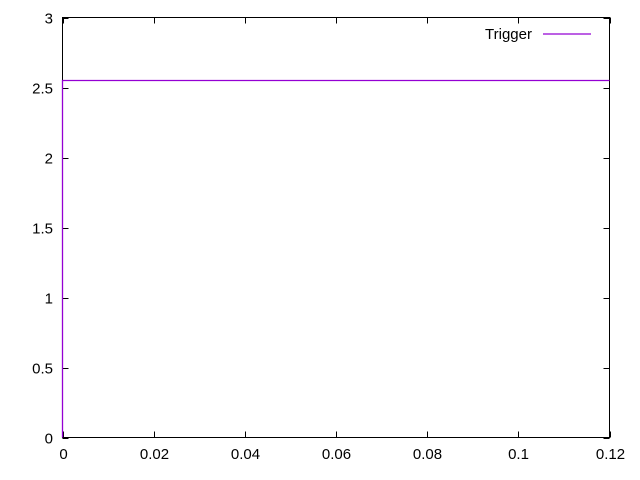  What do you see at coordinates (610, 454) in the screenshot?
I see `x-tick-label: 0.12` at bounding box center [610, 454].